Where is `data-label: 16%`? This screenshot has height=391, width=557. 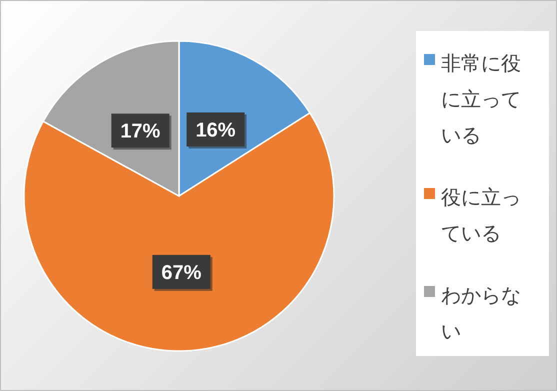 data-label: 16% is located at coordinates (216, 130).